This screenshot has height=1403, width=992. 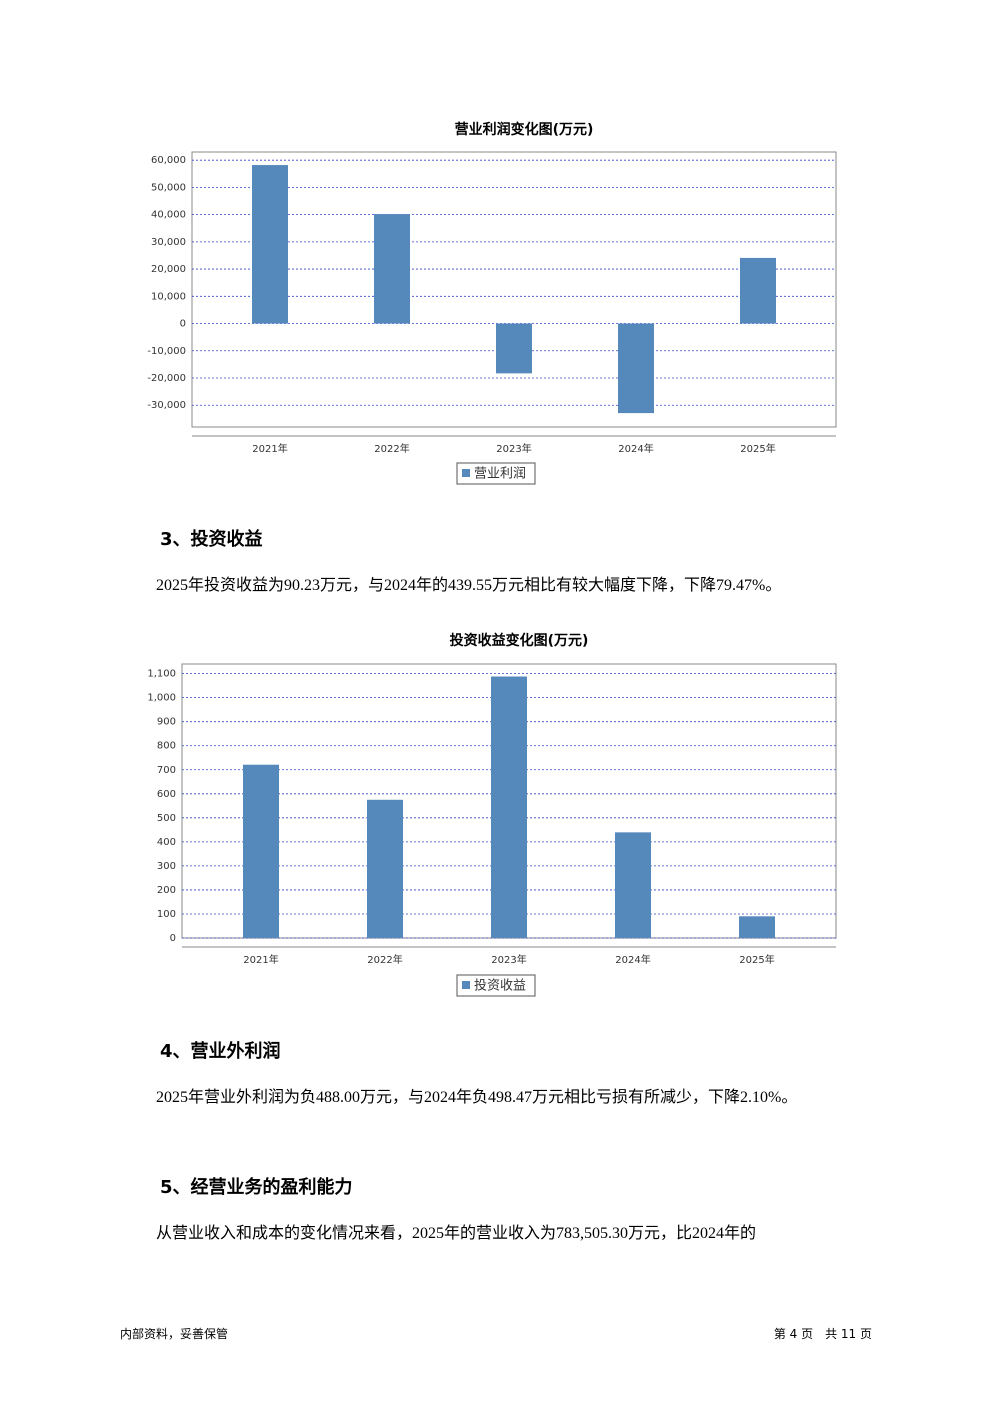 I want to click on y-tick-label: 60,000, so click(x=168, y=160).